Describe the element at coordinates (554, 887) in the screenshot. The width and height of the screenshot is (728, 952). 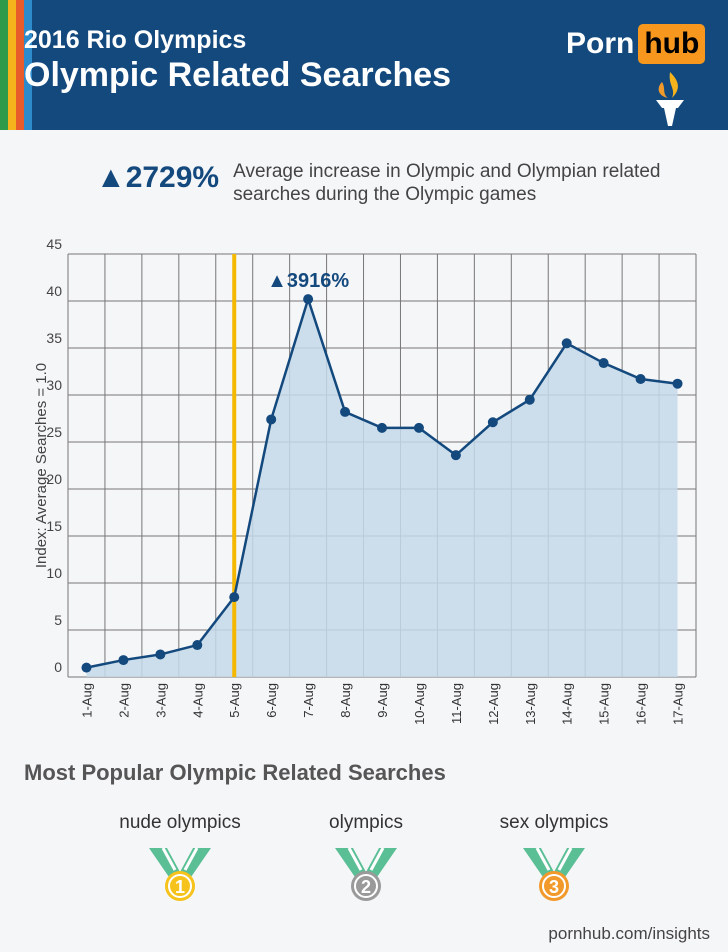
I see `medal-rank-3: 3` at that location.